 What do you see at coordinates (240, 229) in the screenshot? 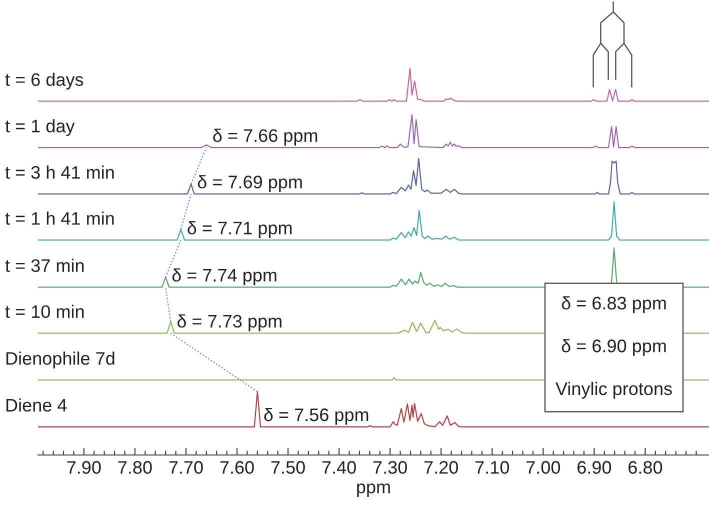
I see `annotation: δ = 7.71 ppm` at bounding box center [240, 229].